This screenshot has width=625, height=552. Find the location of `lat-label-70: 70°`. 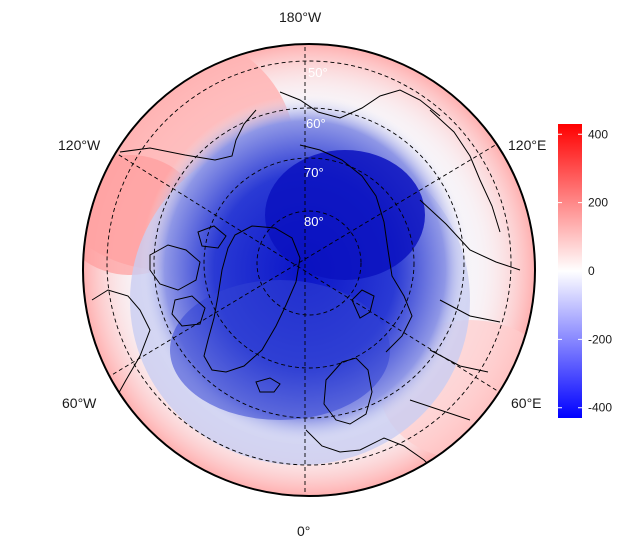

lat-label-70: 70° is located at coordinates (314, 172).